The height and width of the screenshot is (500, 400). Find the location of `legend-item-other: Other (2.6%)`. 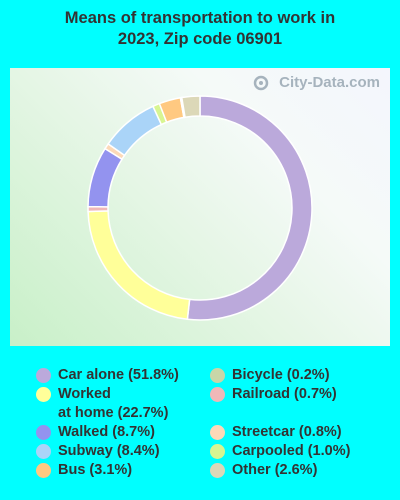

legend-item-other: Other (2.6%) is located at coordinates (263, 470).